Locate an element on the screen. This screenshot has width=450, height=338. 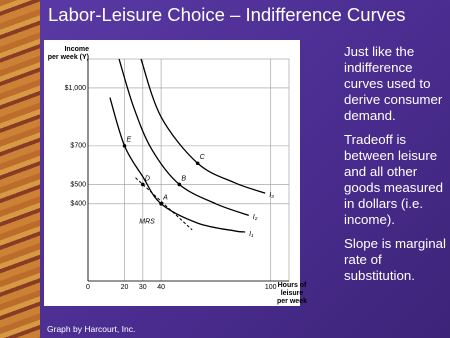
x-tick-label: 30 is located at coordinates (143, 287).